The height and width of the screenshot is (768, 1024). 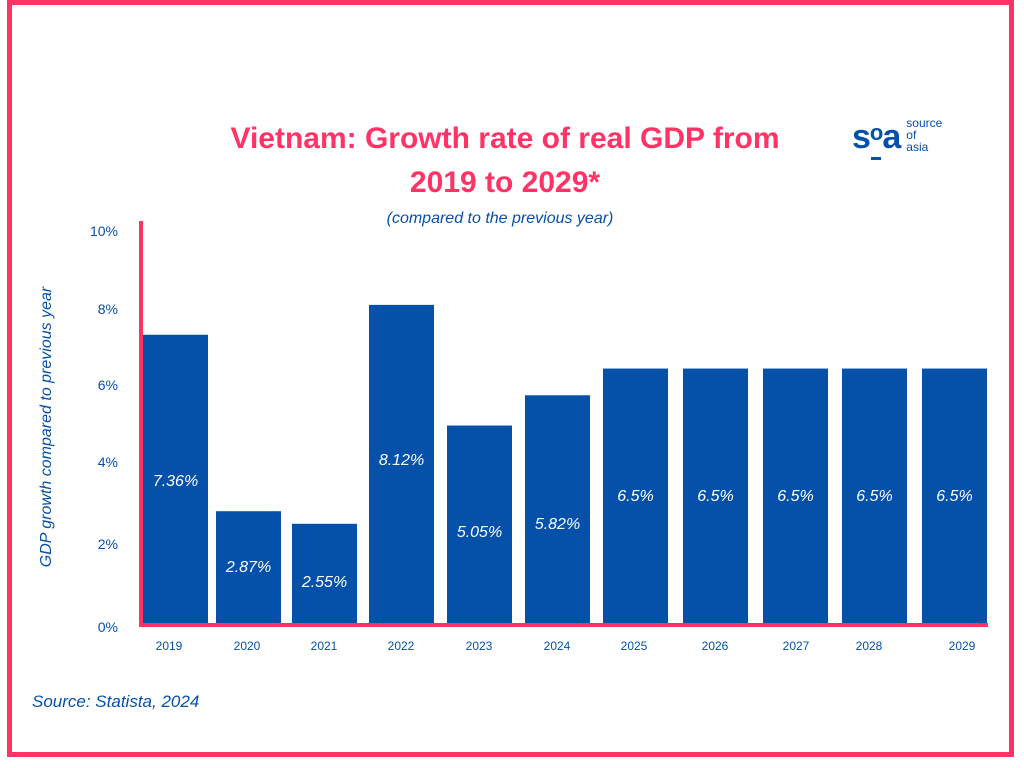 I want to click on logo-text-line: source, so click(x=924, y=123).